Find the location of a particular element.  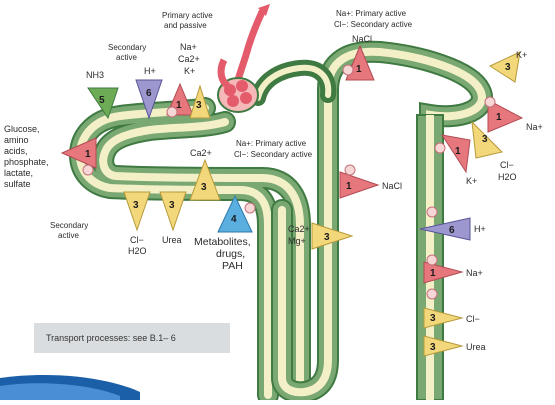

label-secondary-active-top-1: Secondary is located at coordinates (127, 47).